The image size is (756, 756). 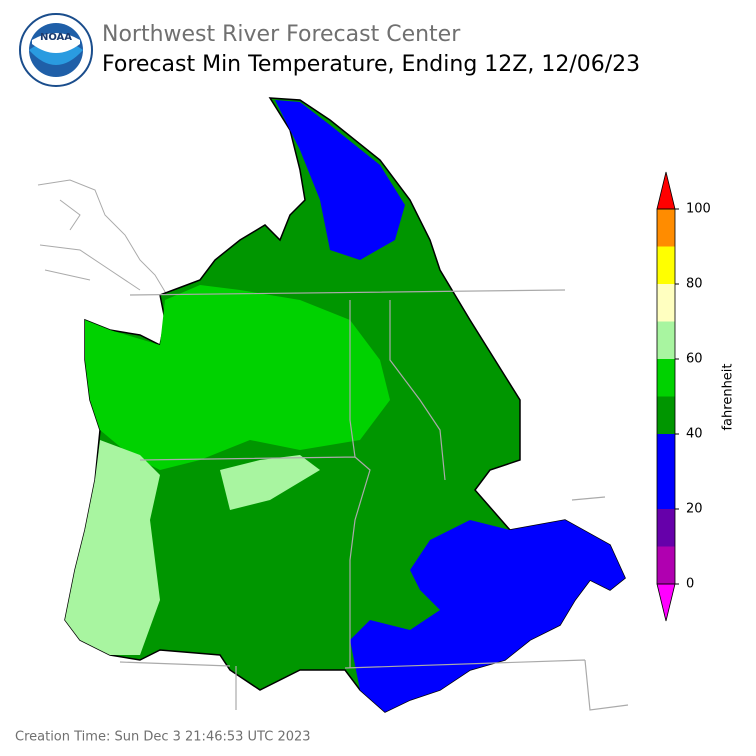 I want to click on colorbar-tick-label: 0, so click(x=690, y=584).